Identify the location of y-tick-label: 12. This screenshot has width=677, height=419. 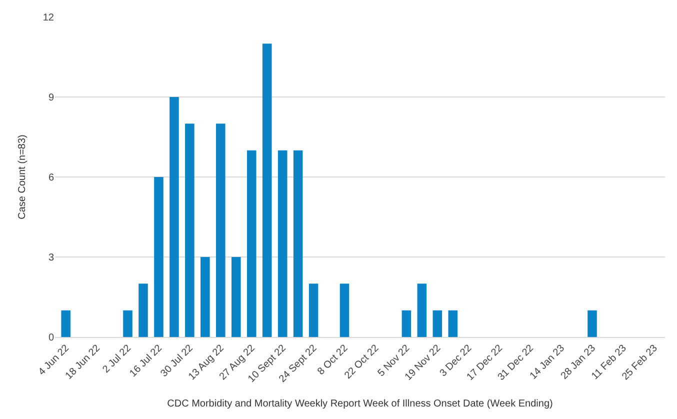
(48, 18).